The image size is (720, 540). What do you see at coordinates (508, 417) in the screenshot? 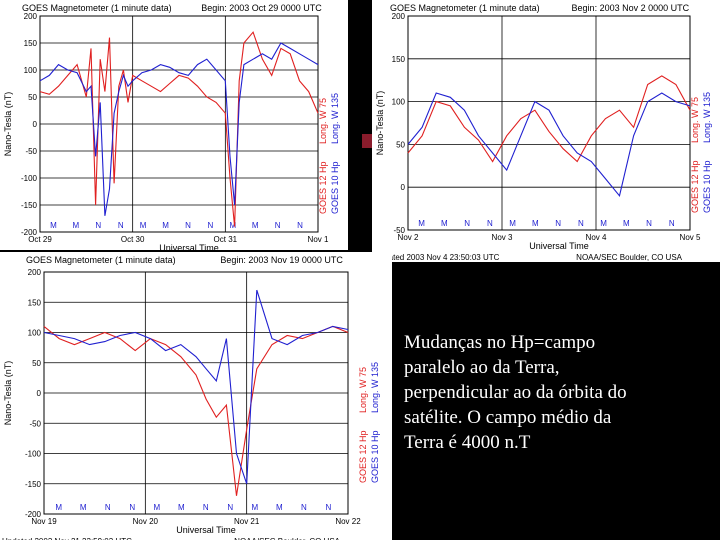
I see `caption-line: satélite. O campo médio da` at bounding box center [508, 417].